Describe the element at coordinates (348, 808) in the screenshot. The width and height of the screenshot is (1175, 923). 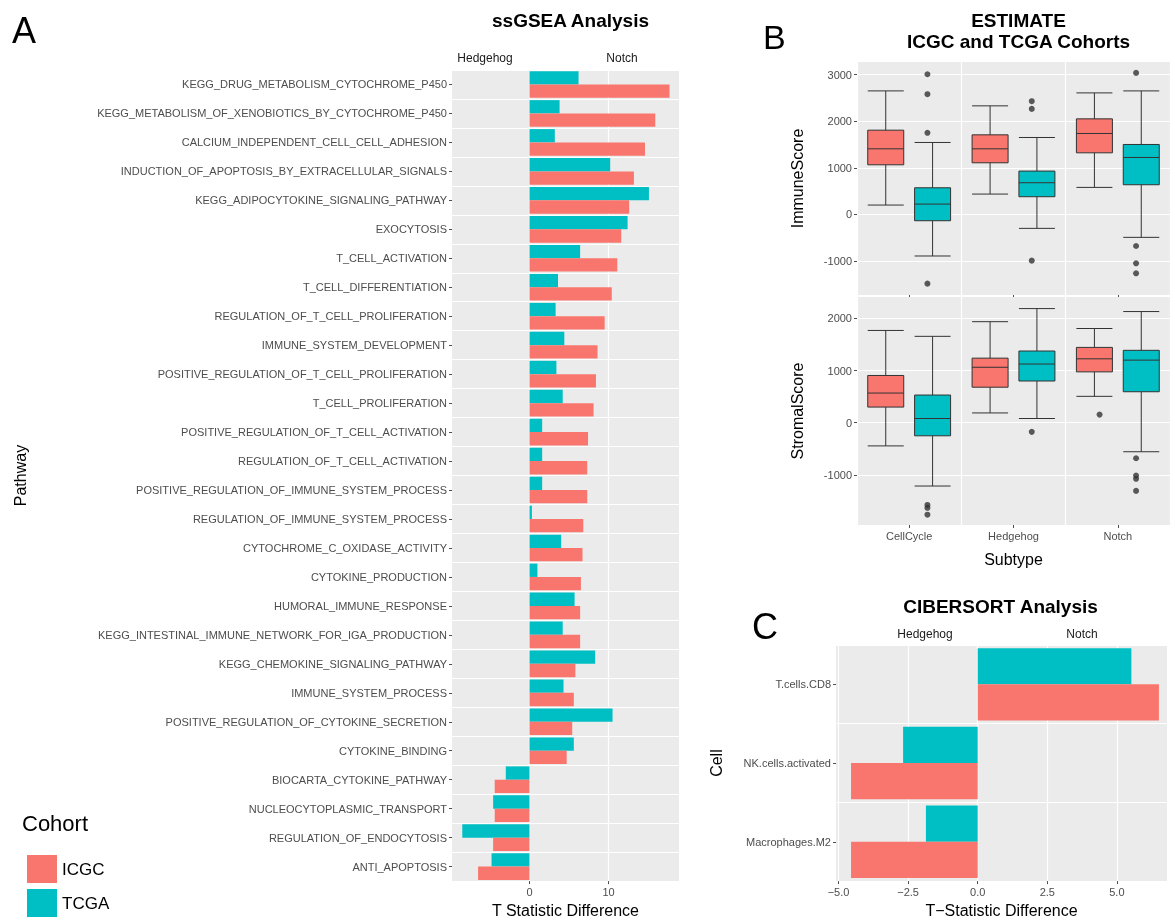
I see `y-tick-label: NUCLEOCYTOPLASMIC_TRANSPORT` at that location.